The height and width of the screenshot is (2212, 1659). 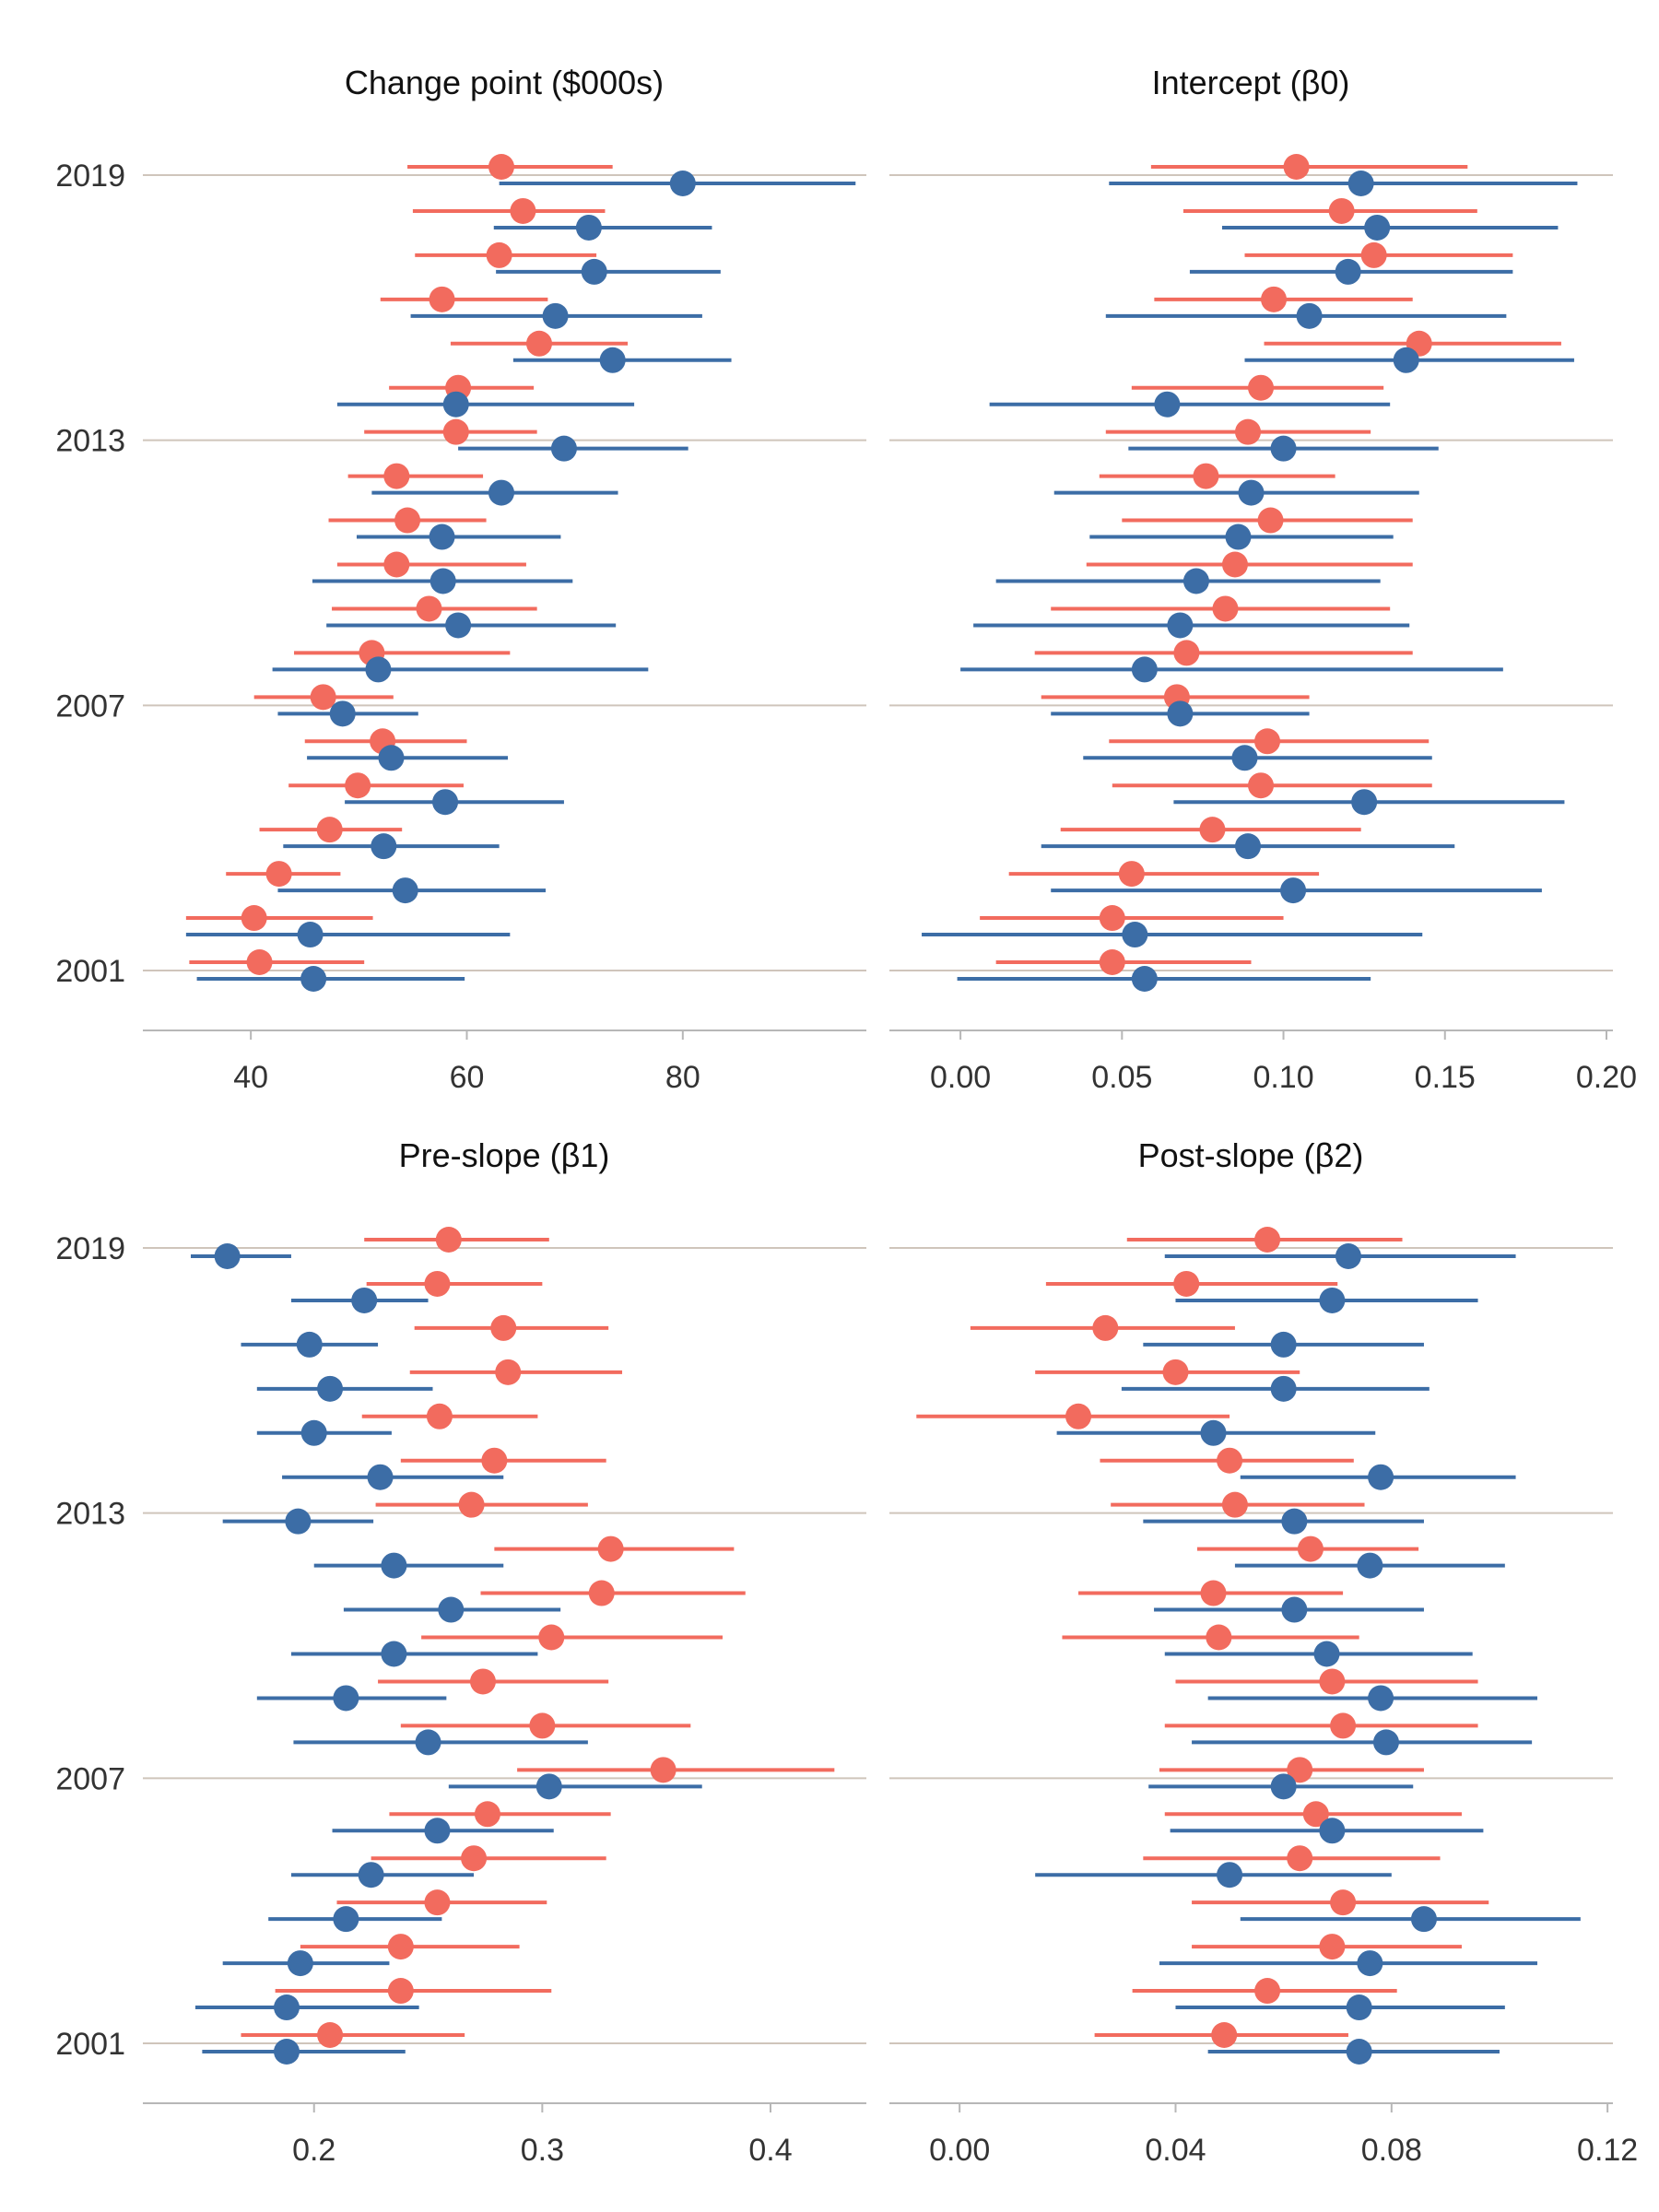 I want to click on x-tick-label: 0.08, so click(x=1391, y=2150).